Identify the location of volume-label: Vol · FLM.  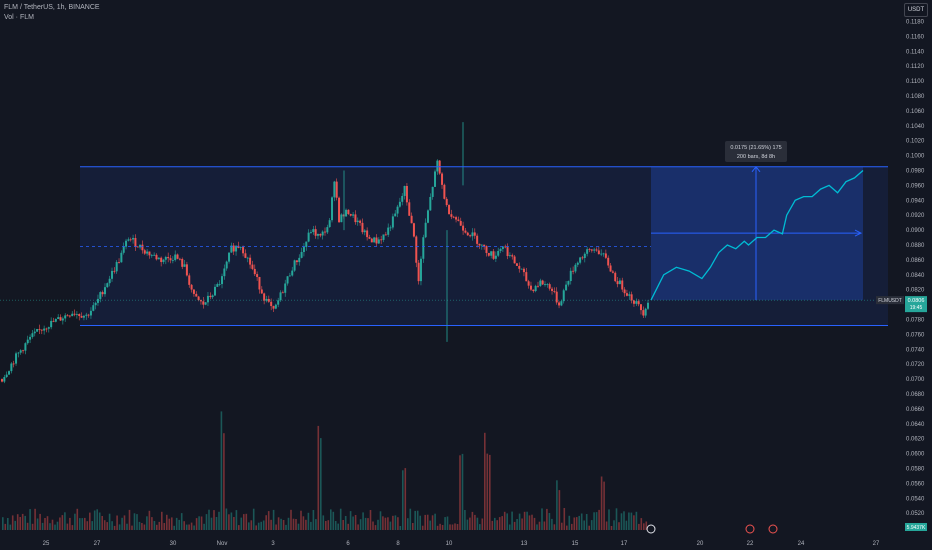
(19, 17).